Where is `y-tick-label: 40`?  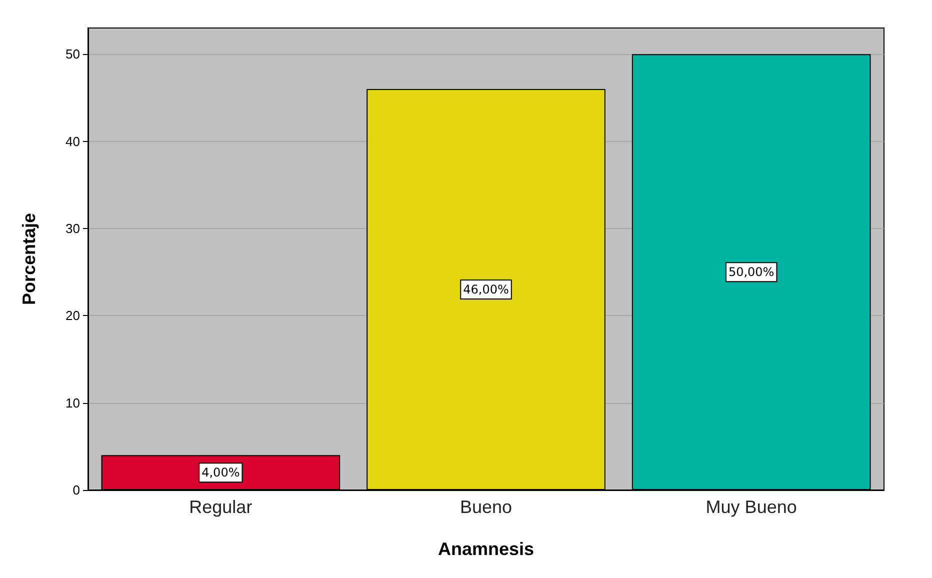
y-tick-label: 40 is located at coordinates (73, 141).